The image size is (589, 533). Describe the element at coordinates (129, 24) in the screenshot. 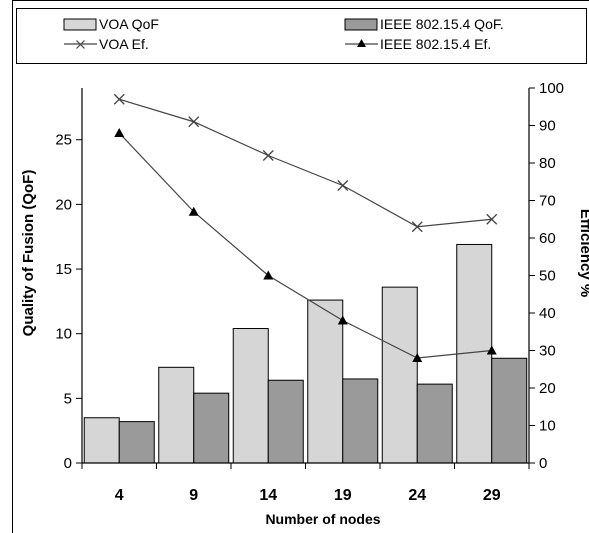

I see `legend-label-voa-qof: VOA QoF` at that location.